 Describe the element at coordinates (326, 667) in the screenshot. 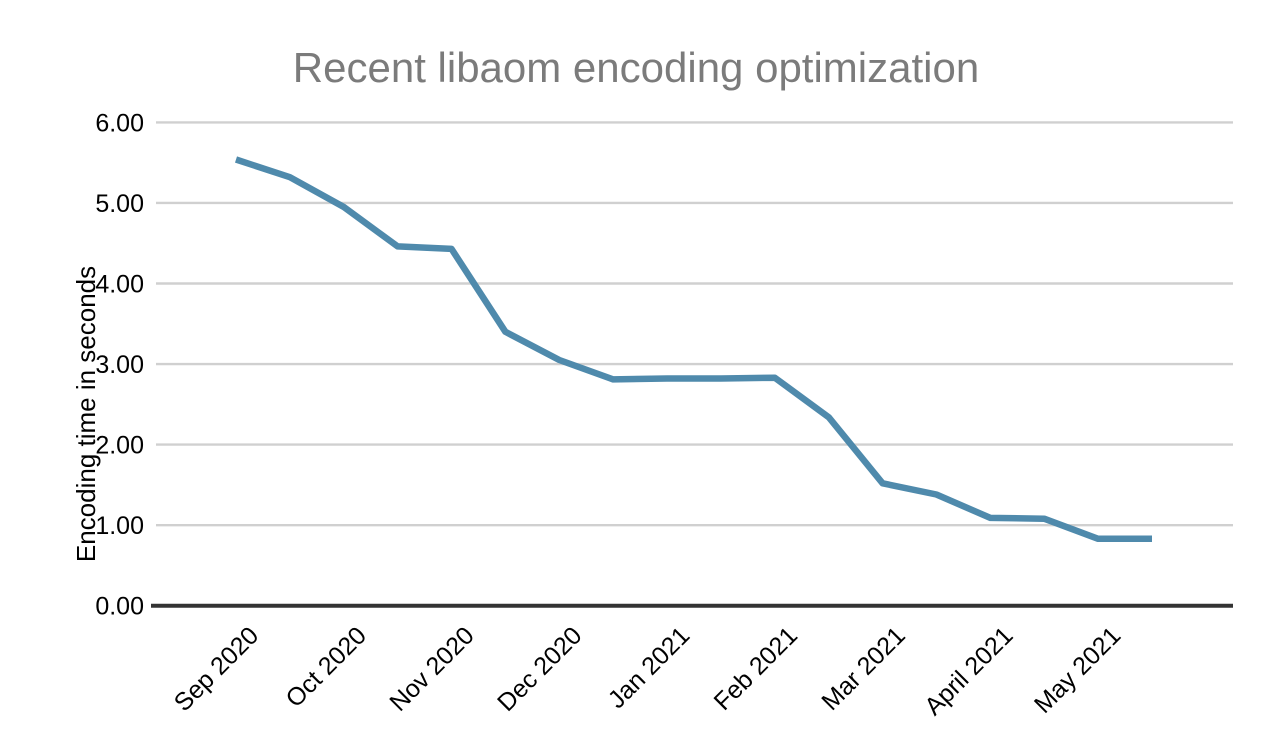

I see `x-tick-label: Oct 2020` at that location.